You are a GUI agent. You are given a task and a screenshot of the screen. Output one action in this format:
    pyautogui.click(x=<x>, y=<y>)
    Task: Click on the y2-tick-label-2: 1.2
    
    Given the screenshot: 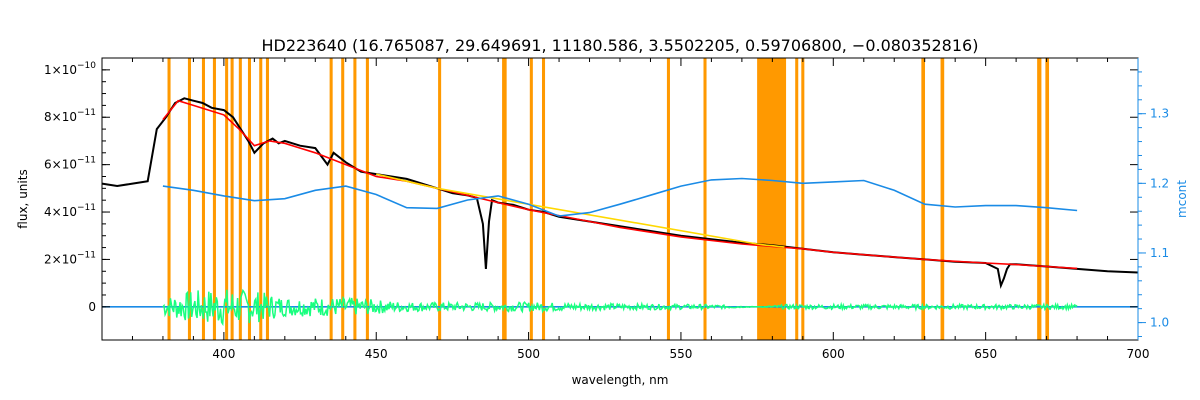 What is the action you would take?
    pyautogui.click(x=1159, y=183)
    